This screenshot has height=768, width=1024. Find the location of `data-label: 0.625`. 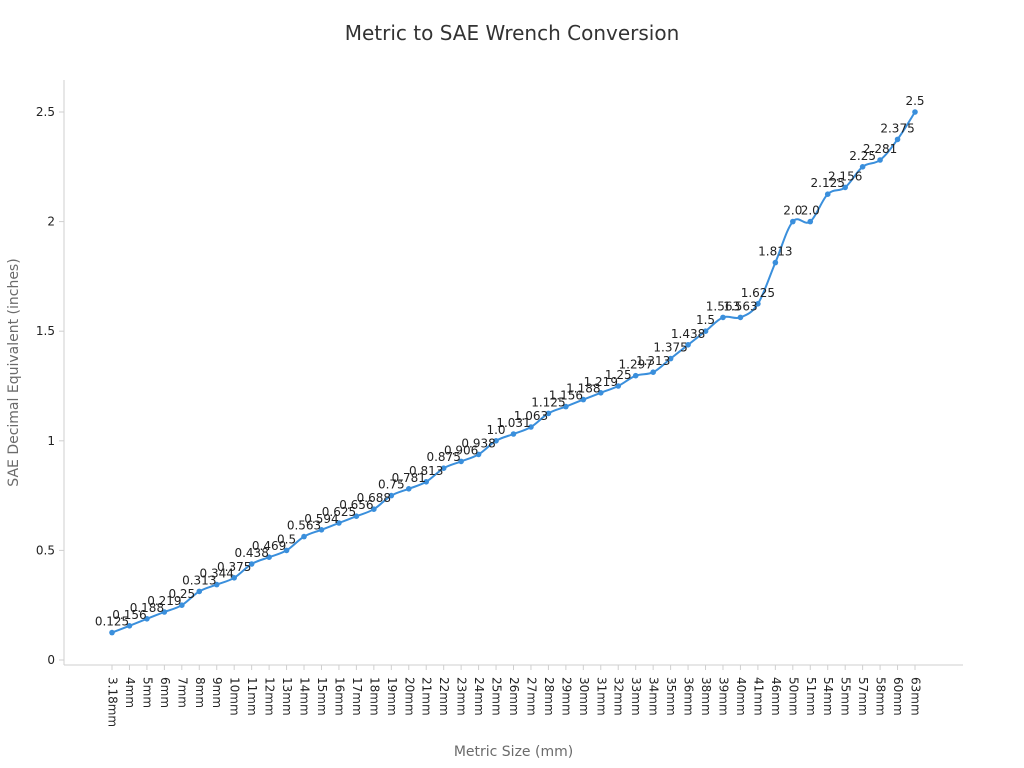

data-label: 0.625 is located at coordinates (339, 512).